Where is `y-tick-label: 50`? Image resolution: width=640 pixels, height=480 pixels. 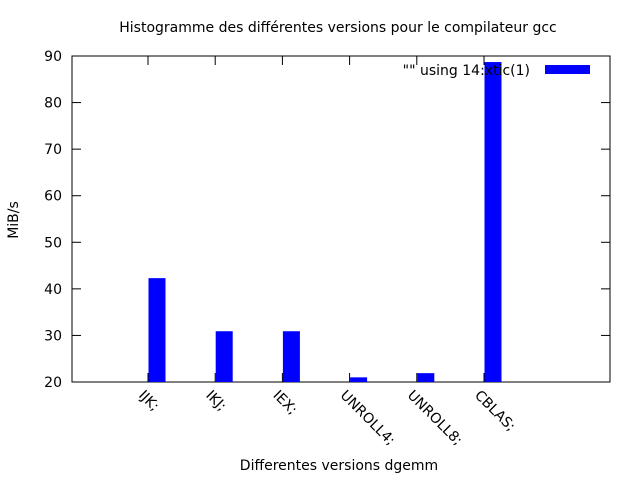 y-tick-label: 50 is located at coordinates (53, 243).